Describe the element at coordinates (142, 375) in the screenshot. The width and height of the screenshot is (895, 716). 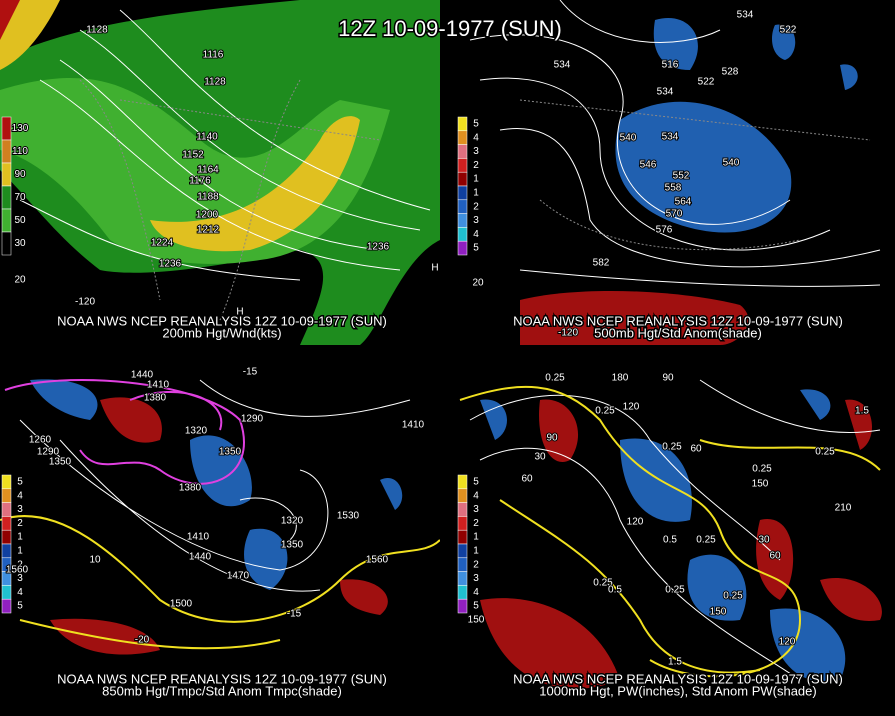
I see `contour-label: 1440` at that location.